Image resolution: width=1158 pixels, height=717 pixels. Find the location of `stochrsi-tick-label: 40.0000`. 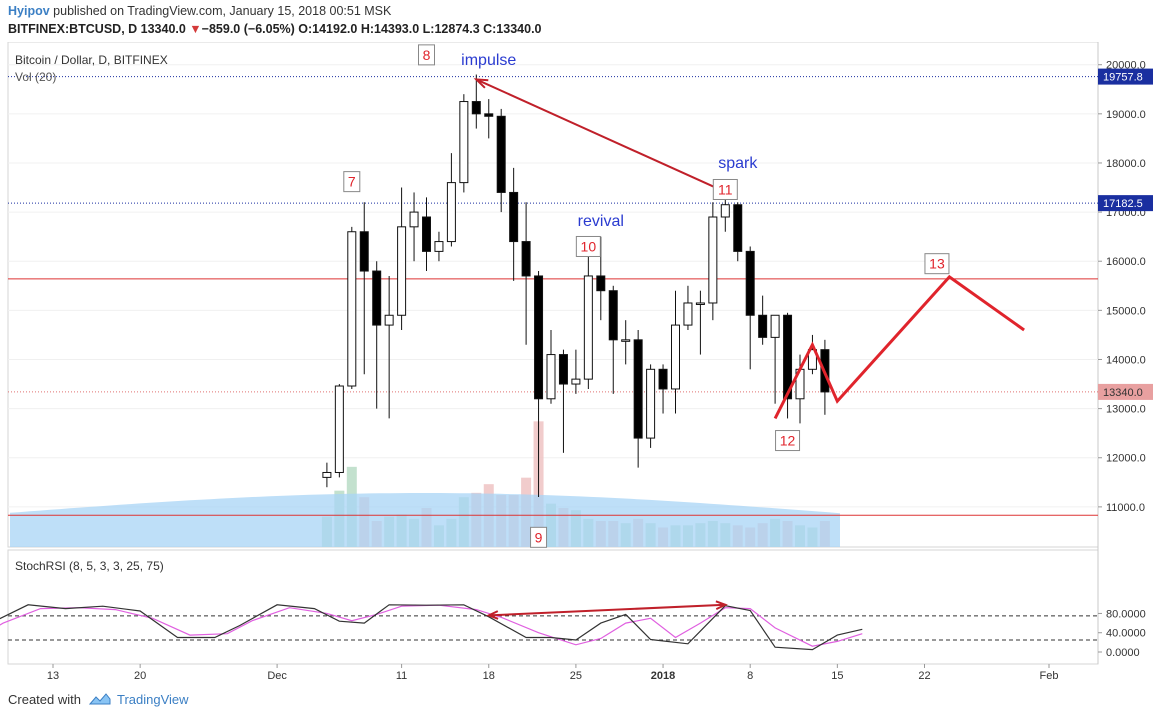

stochrsi-tick-label: 40.0000 is located at coordinates (1126, 634).